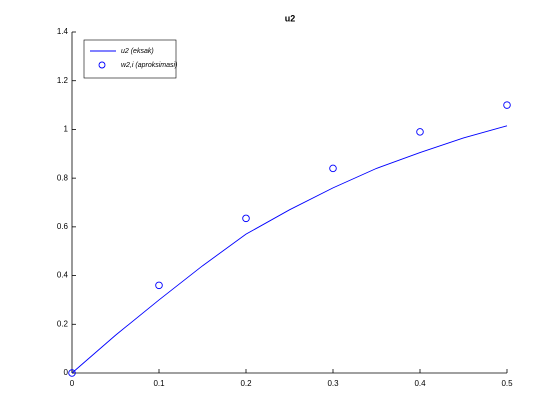  Describe the element at coordinates (66, 372) in the screenshot. I see `y-tick-label: 0` at that location.